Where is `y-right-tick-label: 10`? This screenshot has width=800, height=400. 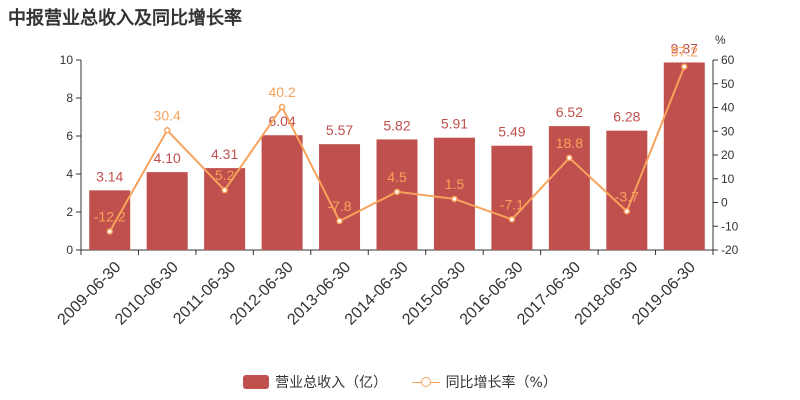
y-right-tick-label: 10 is located at coordinates (728, 179).